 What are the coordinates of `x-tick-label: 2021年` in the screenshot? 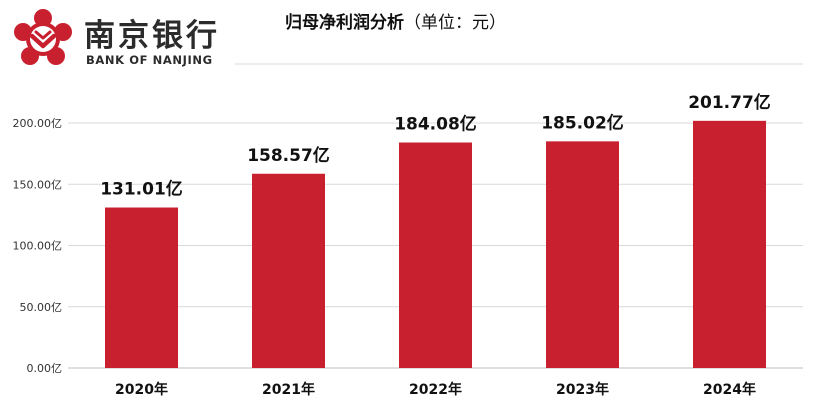 It's located at (288, 389).